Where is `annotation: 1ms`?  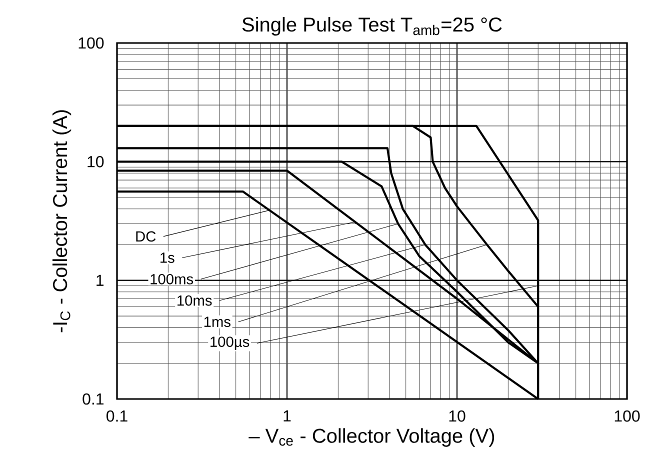 annotation: 1ms is located at coordinates (217, 321).